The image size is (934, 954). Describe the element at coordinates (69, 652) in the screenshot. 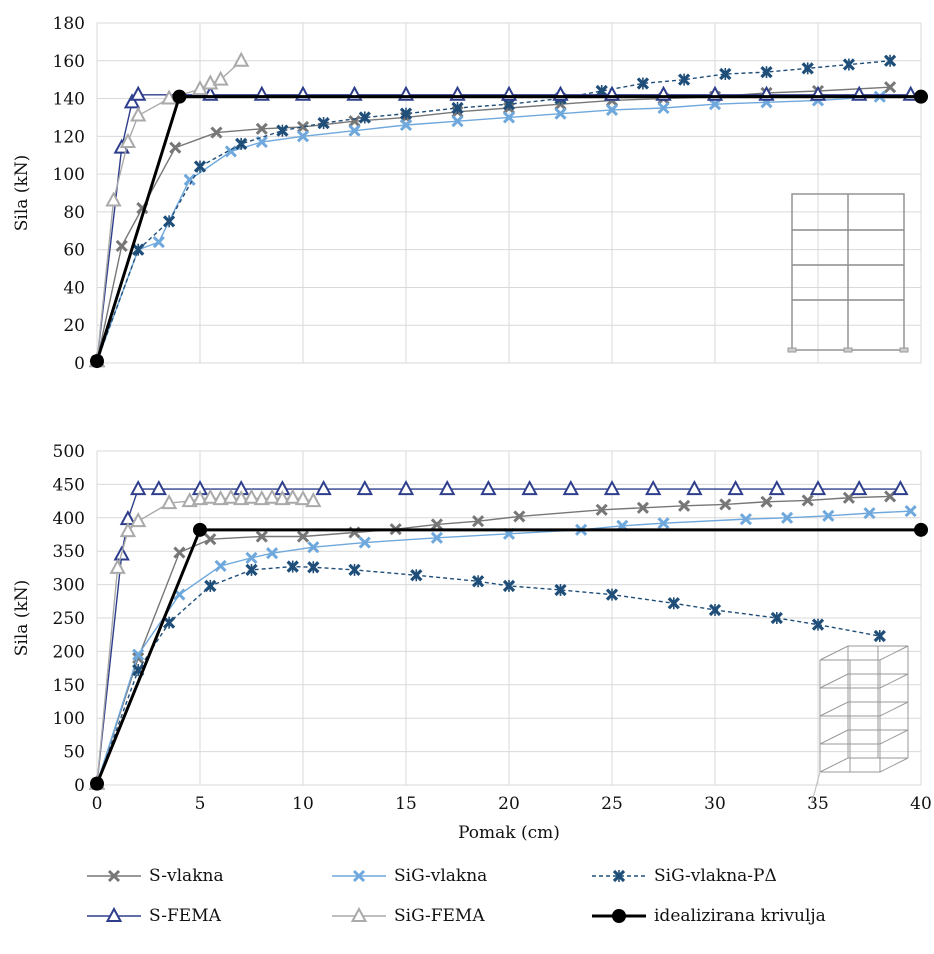

I see `y-tick-label: 200` at that location.